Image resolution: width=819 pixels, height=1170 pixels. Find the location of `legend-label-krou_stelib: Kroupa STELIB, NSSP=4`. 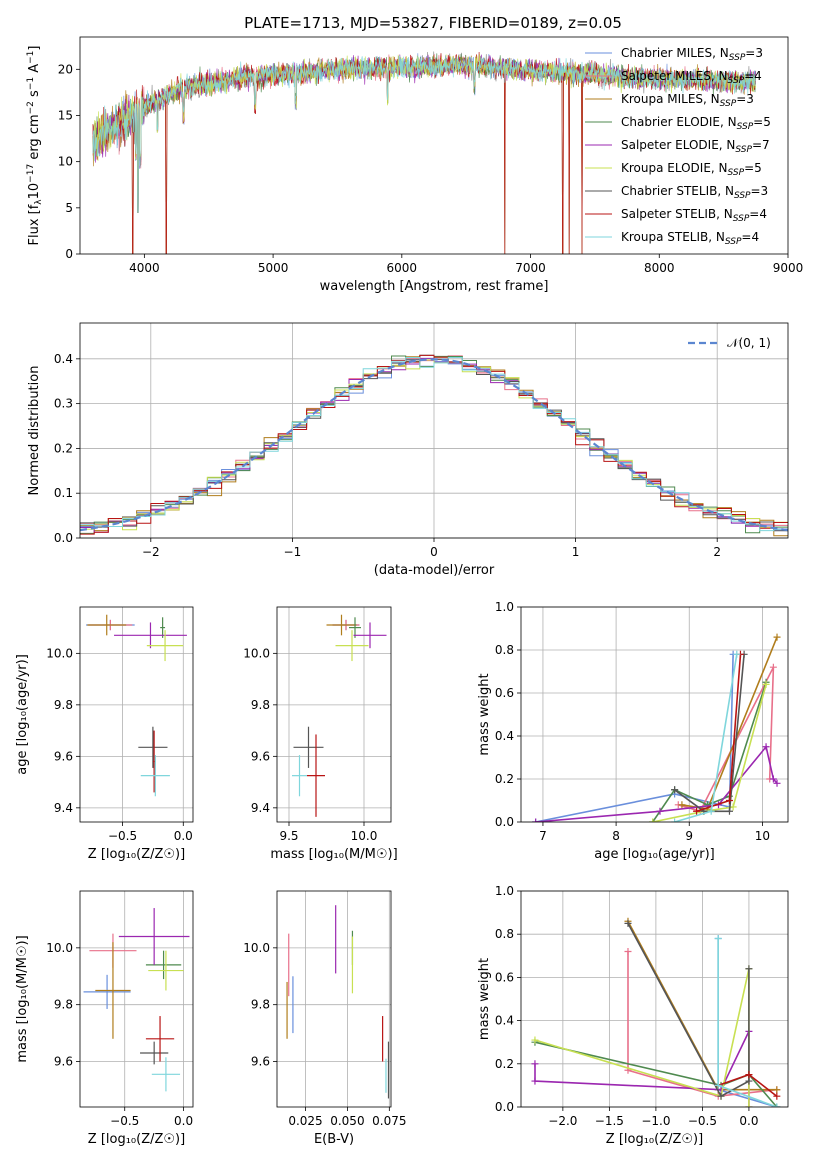

legend-label-krou_stelib: Kroupa STELIB, NSSP=4 is located at coordinates (690, 238).